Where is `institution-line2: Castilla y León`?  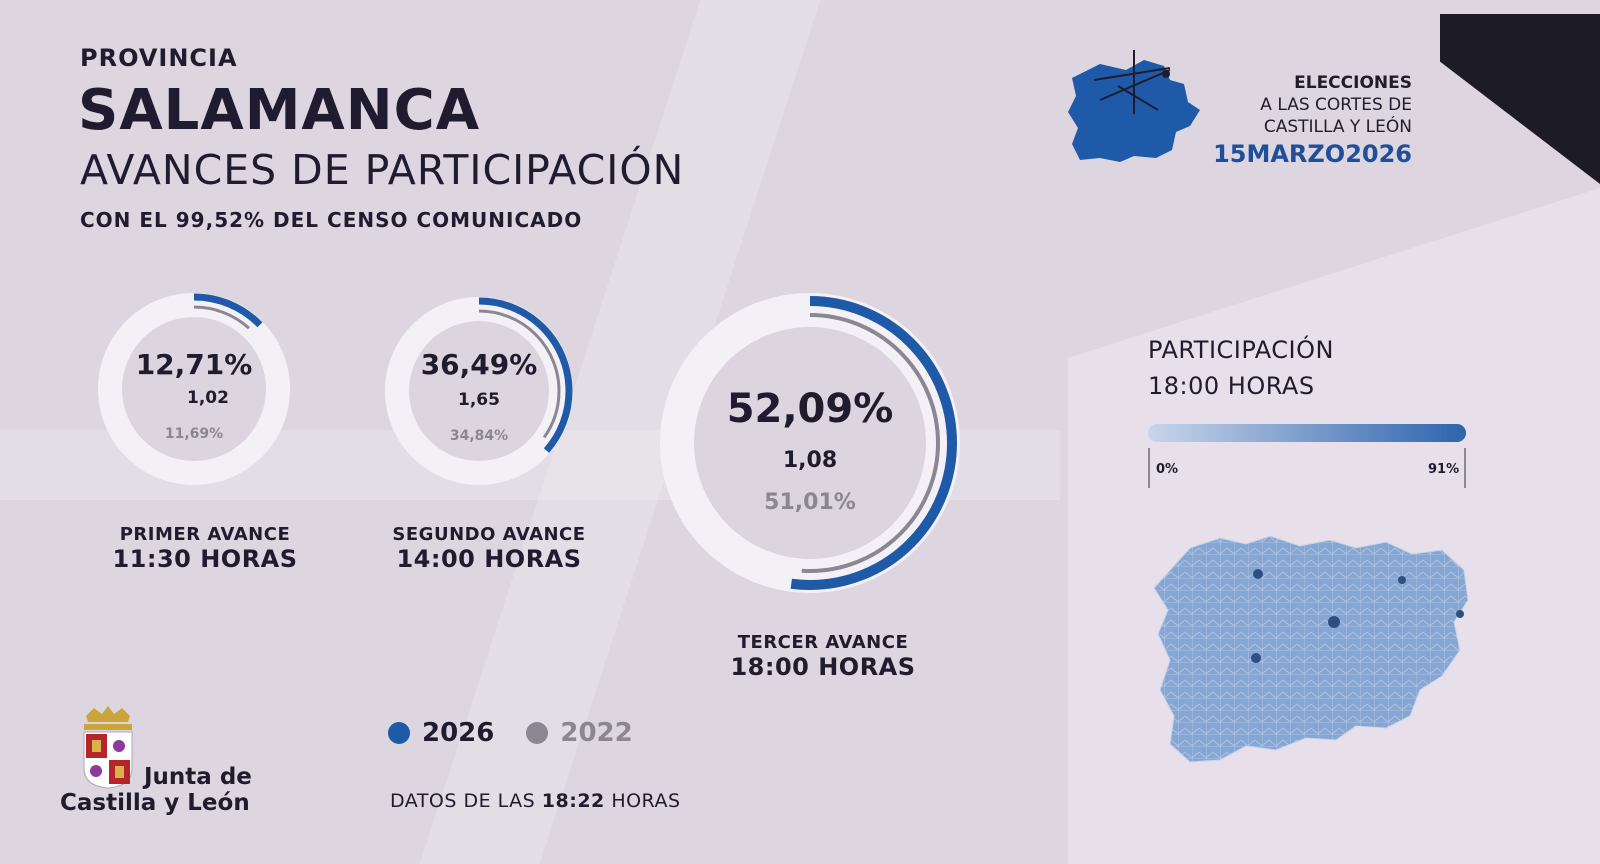 institution-line2: Castilla y León is located at coordinates (155, 803).